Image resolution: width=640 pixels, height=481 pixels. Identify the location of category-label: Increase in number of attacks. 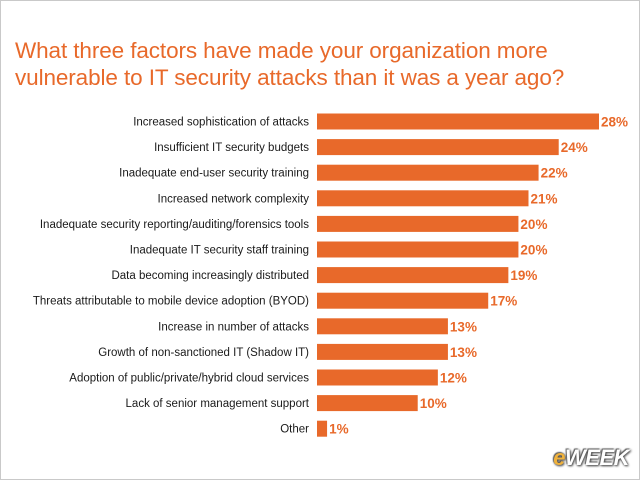
(233, 327).